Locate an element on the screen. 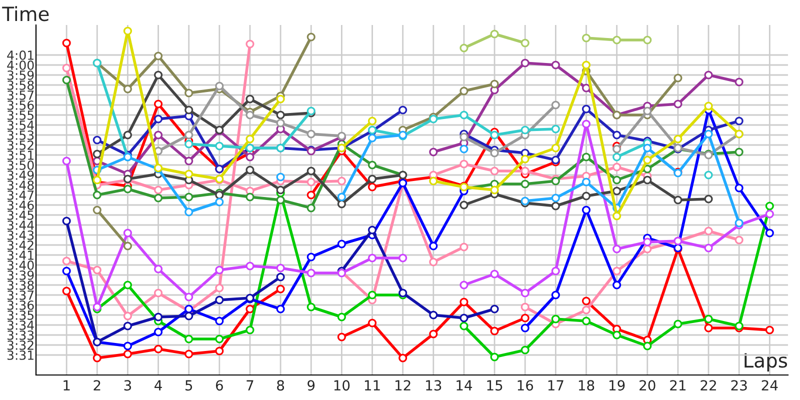 This screenshot has width=800, height=400. x-tick-label: 14 is located at coordinates (464, 385).